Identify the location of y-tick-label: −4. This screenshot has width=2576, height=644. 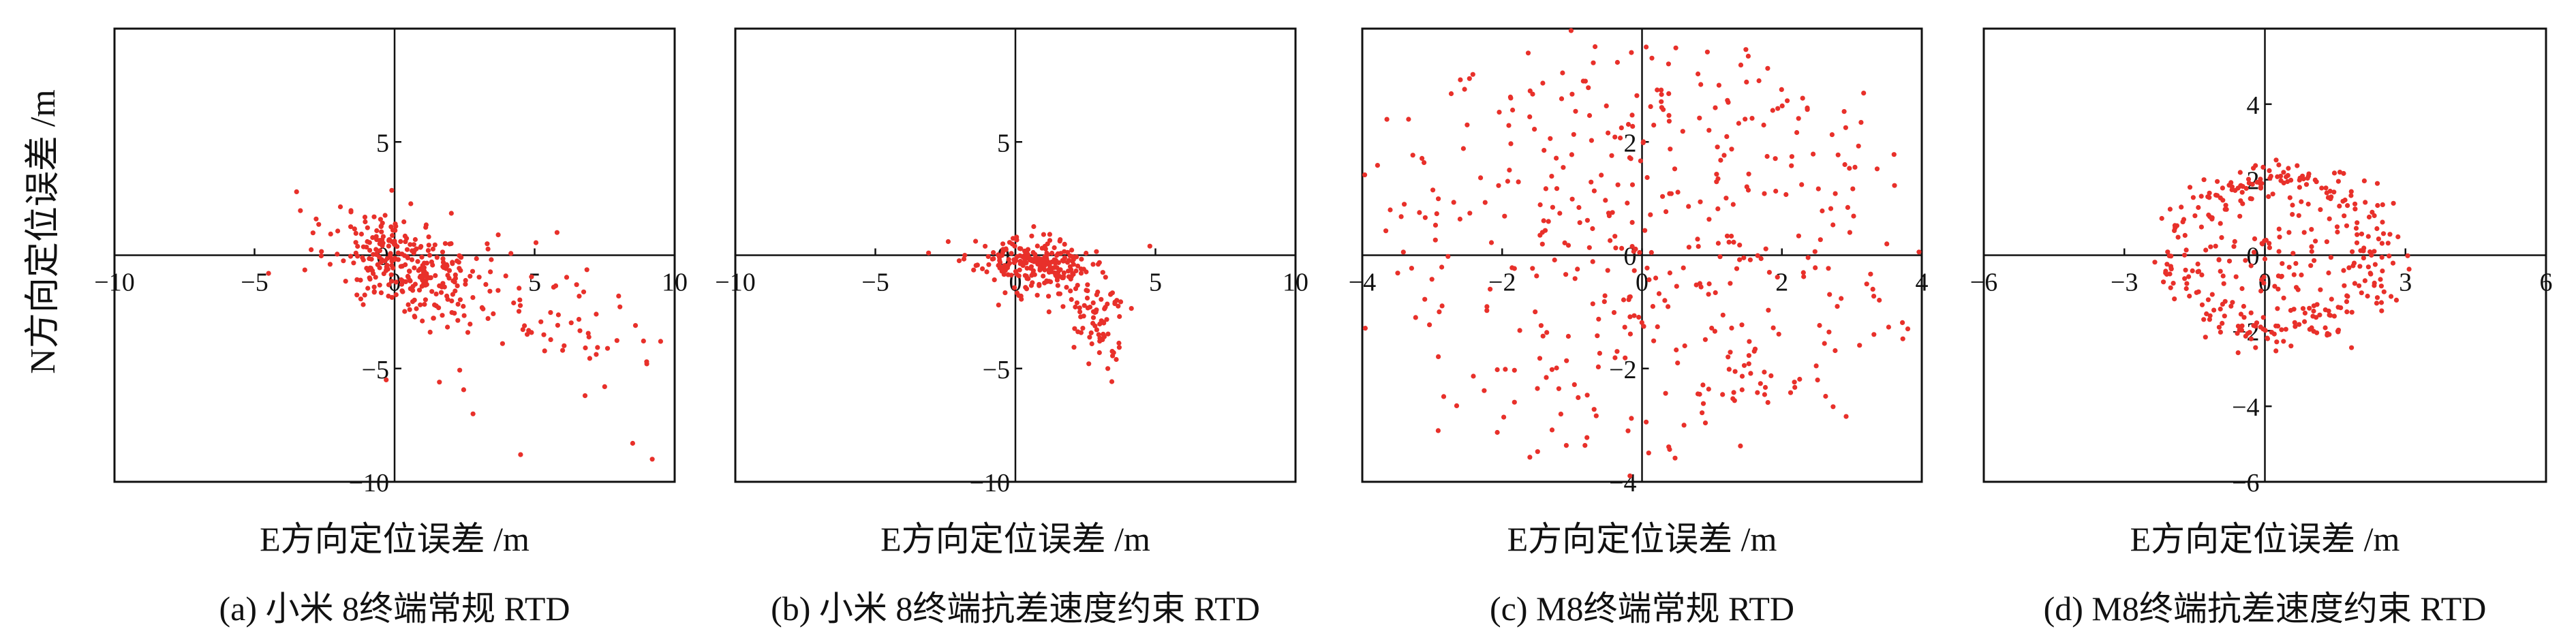
(1622, 483).